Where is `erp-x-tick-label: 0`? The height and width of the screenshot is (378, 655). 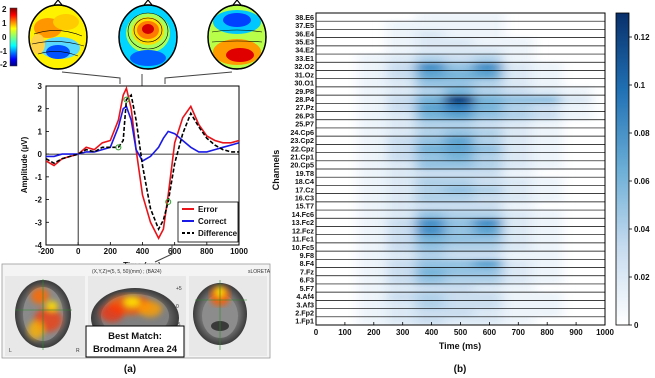
erp-x-tick-label: 0 is located at coordinates (78, 251).